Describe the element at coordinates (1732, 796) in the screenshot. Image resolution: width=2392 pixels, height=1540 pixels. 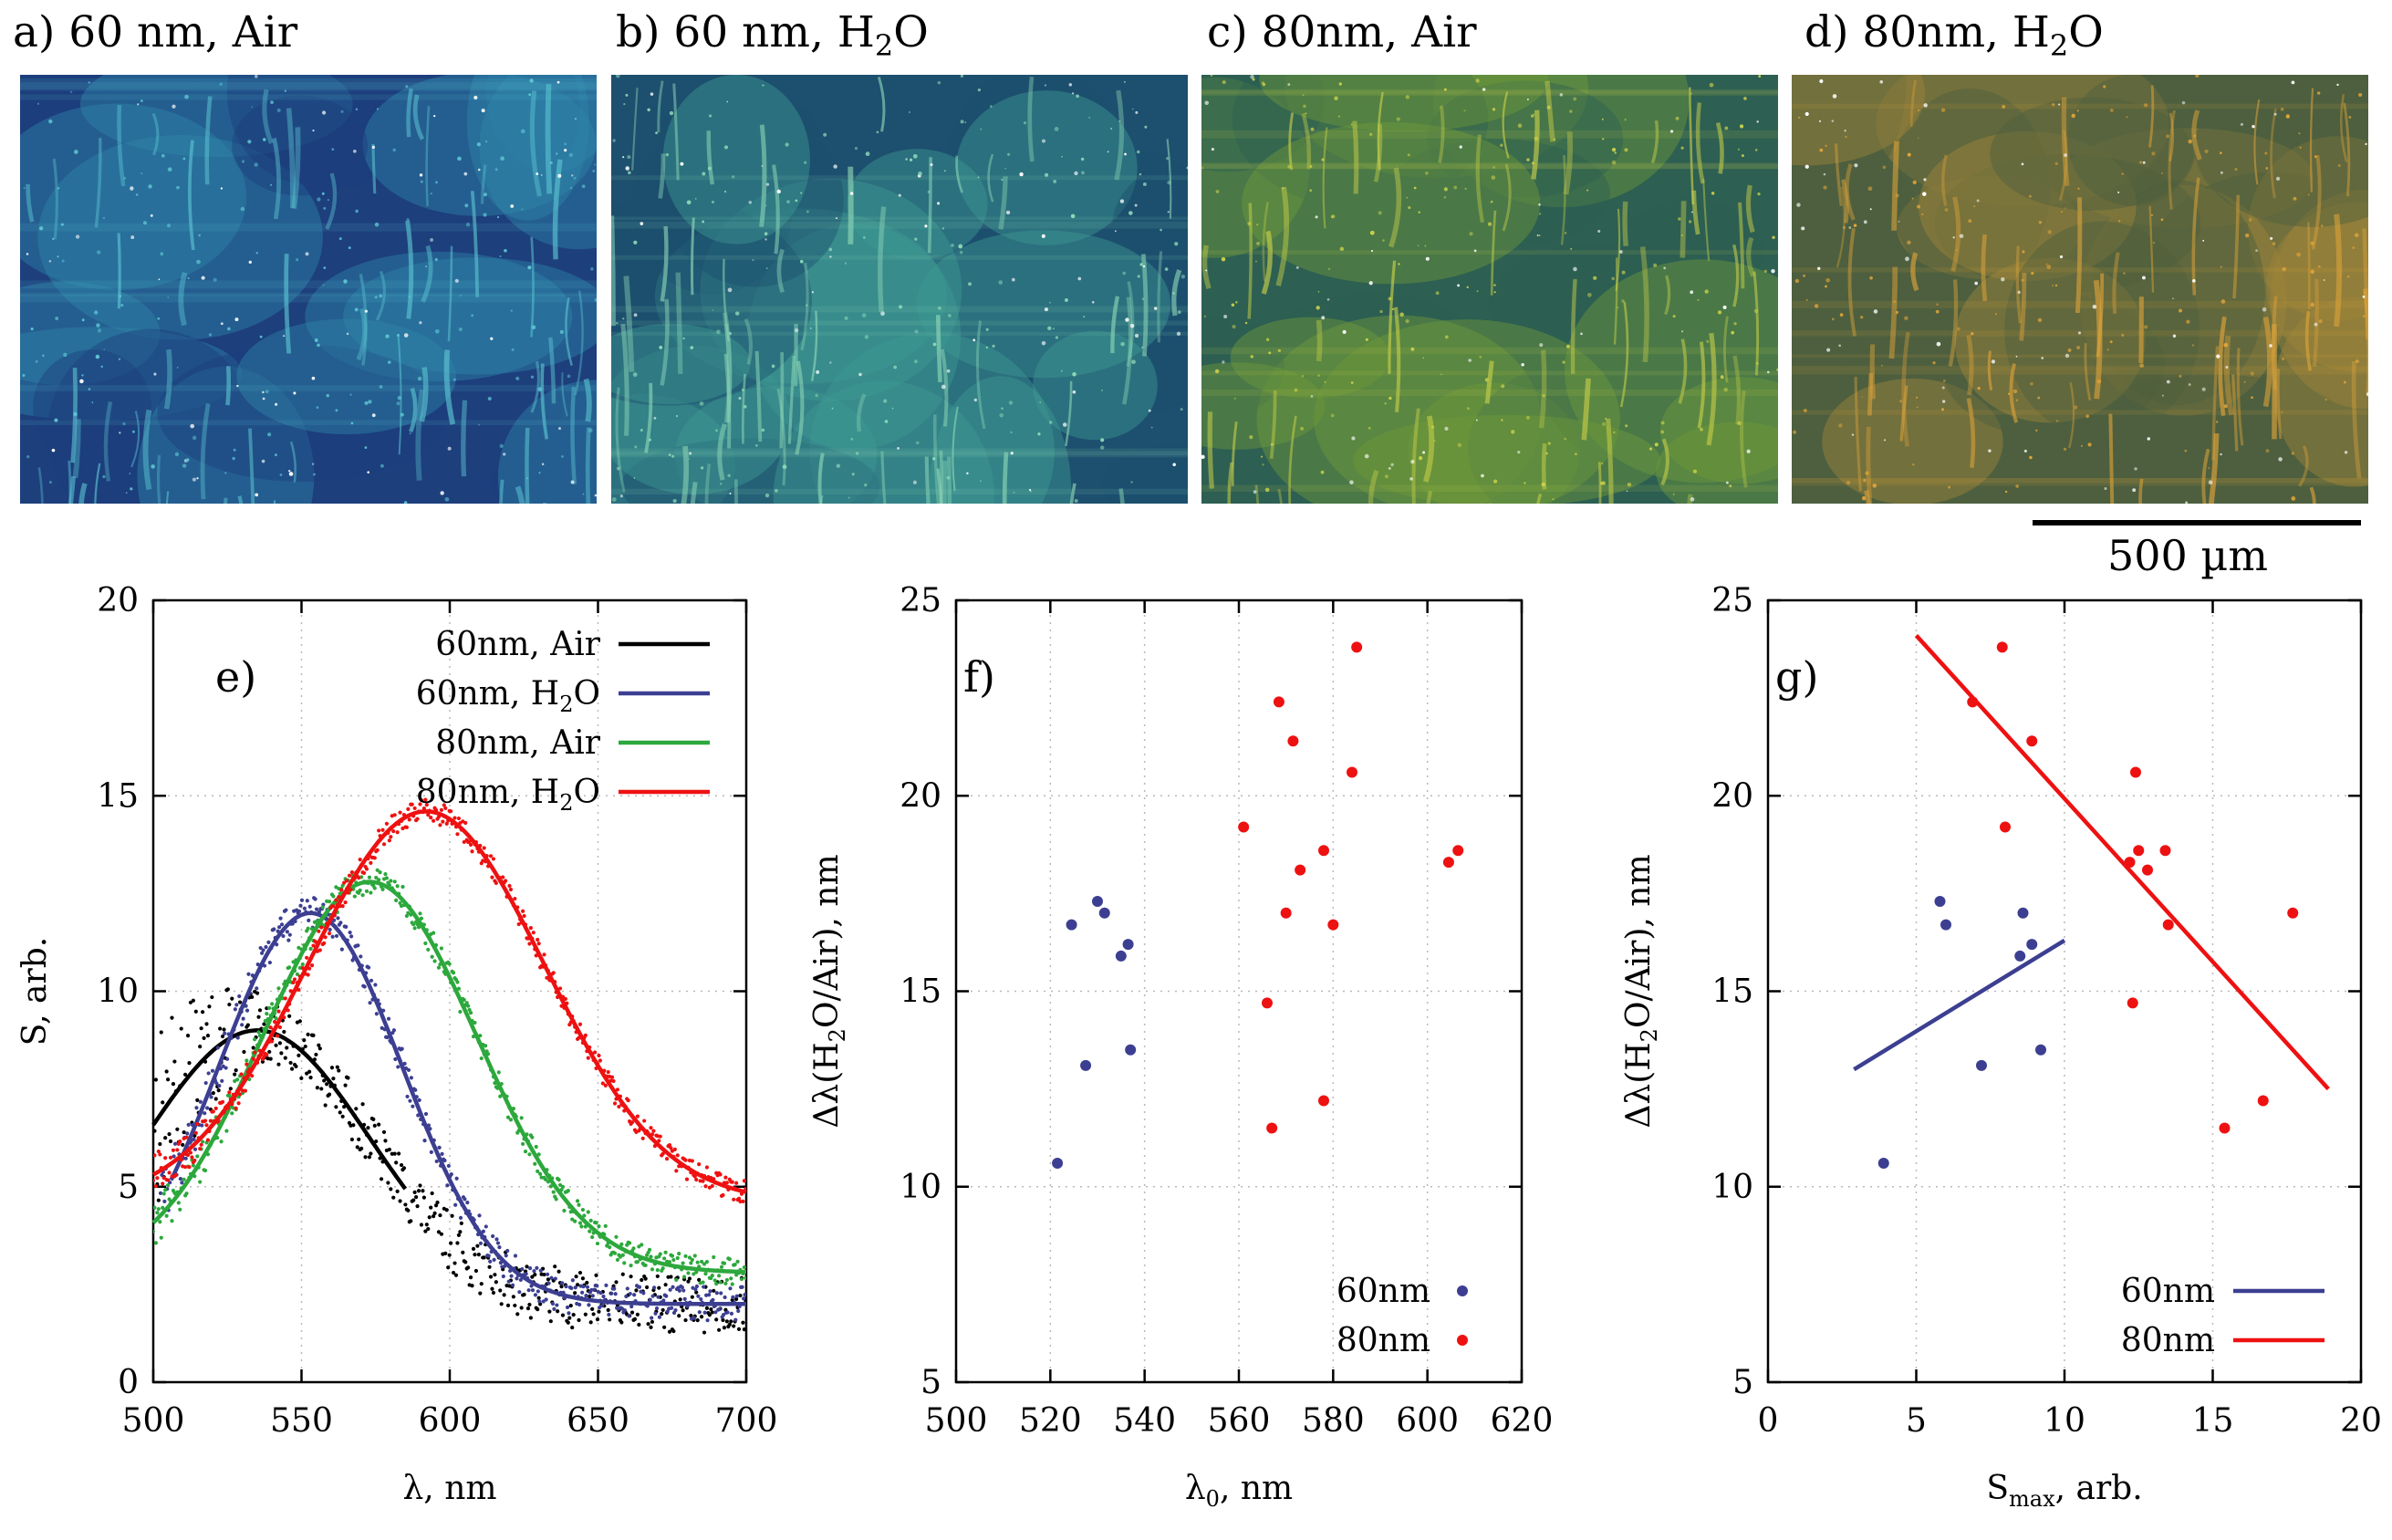
I see `y-tick-label: 20` at that location.